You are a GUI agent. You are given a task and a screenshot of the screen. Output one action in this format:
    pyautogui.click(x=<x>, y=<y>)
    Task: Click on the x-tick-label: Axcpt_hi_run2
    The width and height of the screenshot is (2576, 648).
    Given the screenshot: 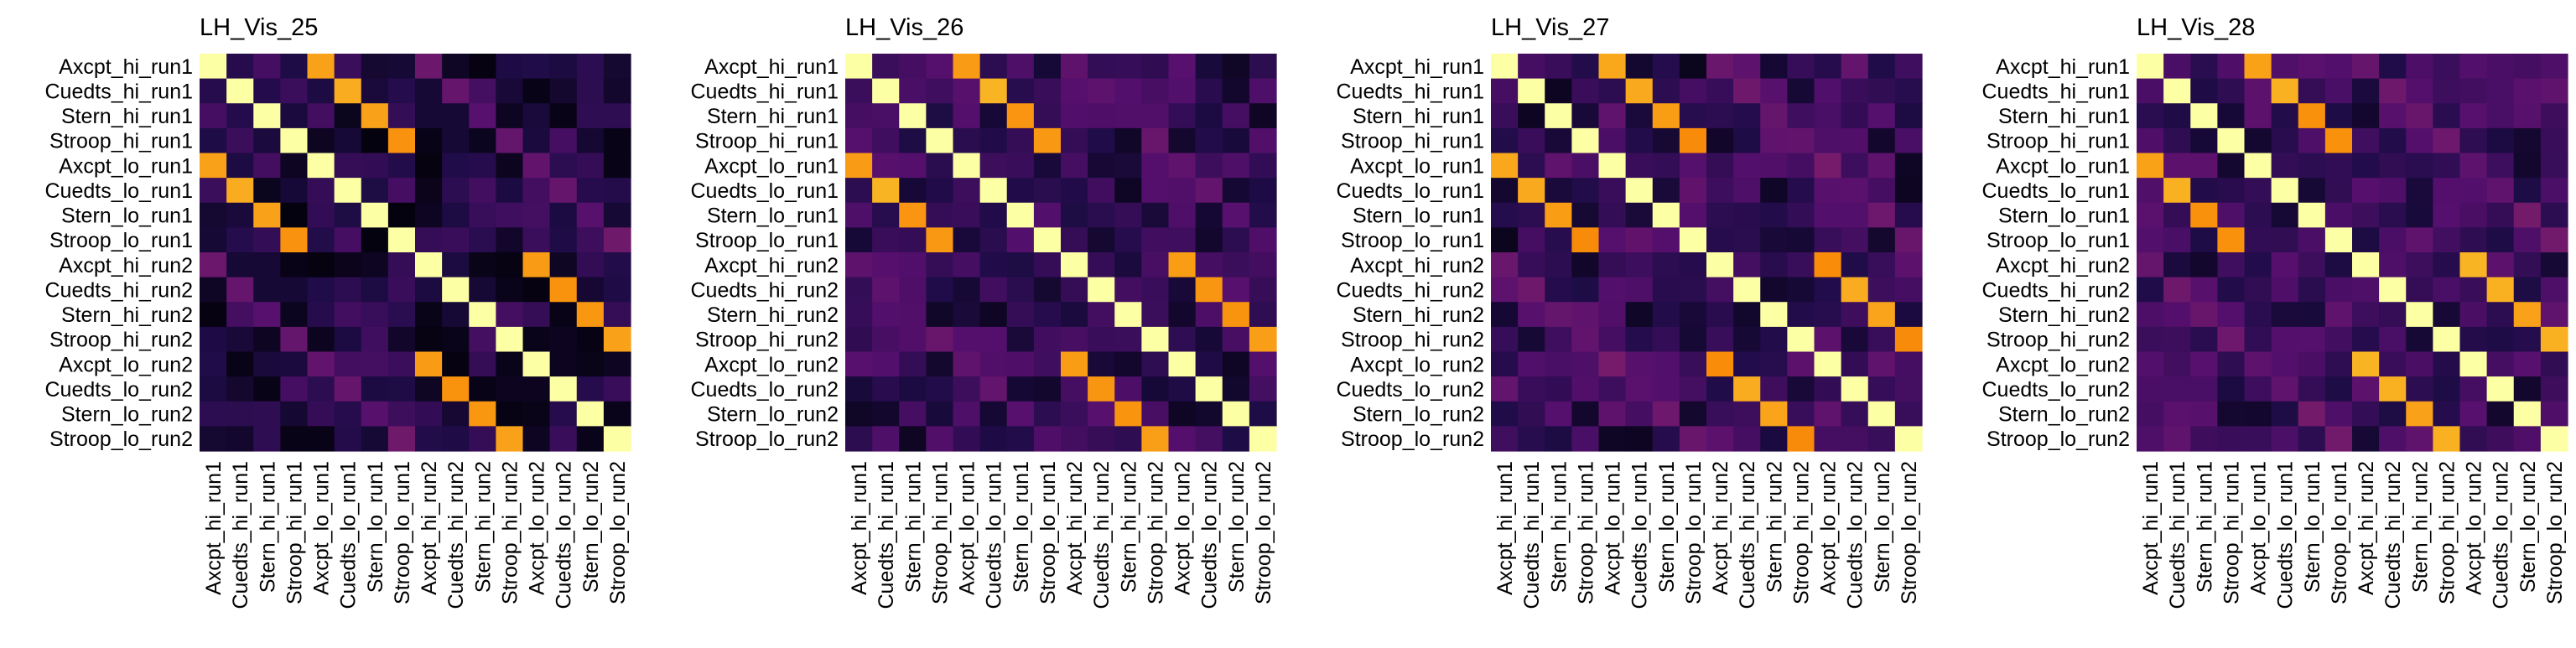 What is the action you would take?
    pyautogui.click(x=2366, y=528)
    